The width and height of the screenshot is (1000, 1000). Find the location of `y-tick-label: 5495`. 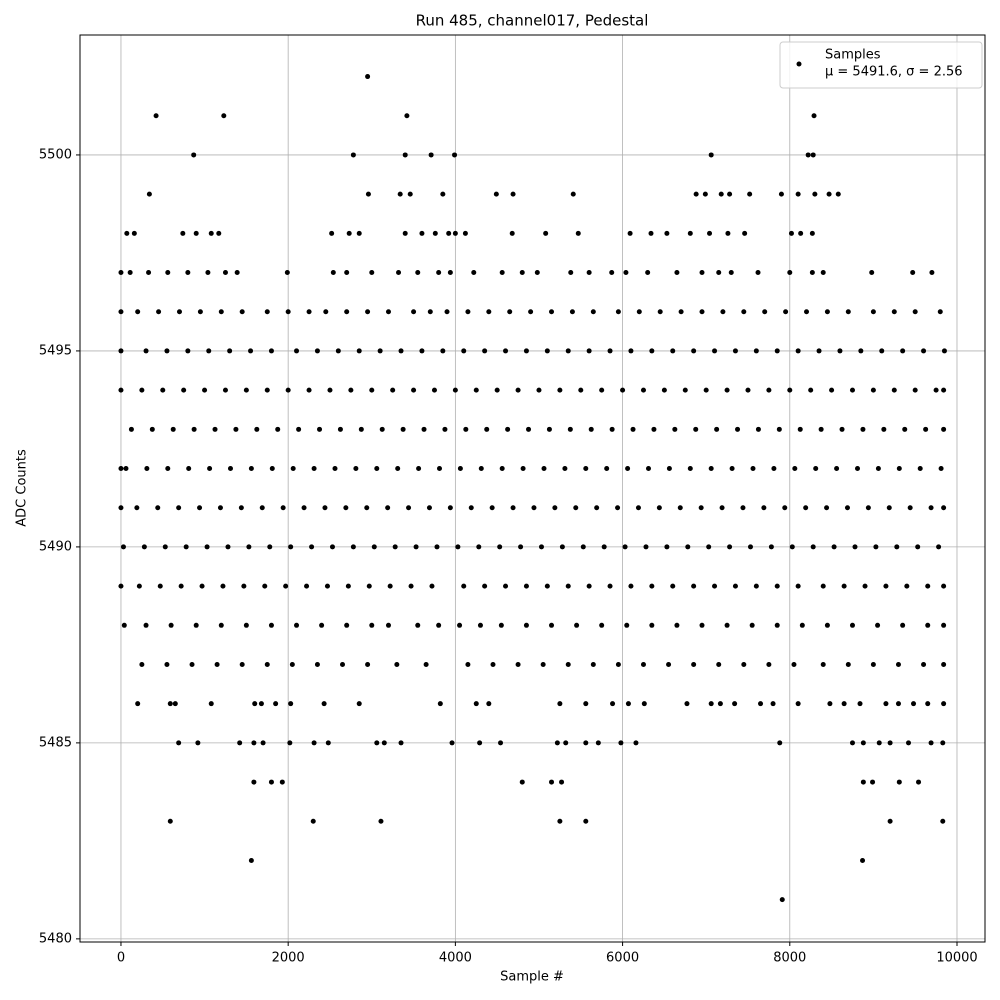

y-tick-label: 5495 is located at coordinates (55, 350).